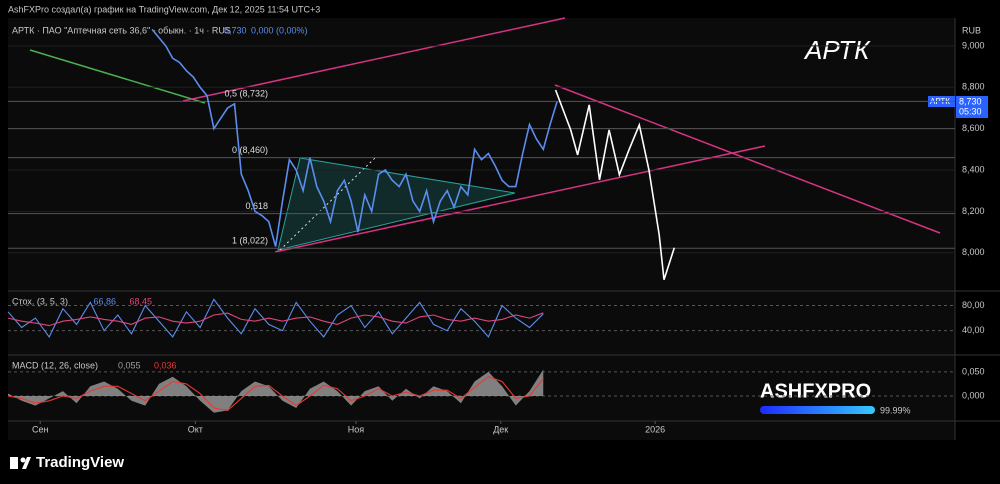 The image size is (1000, 484). Describe the element at coordinates (105, 301) in the screenshot. I see `legend-value: 66,86` at that location.